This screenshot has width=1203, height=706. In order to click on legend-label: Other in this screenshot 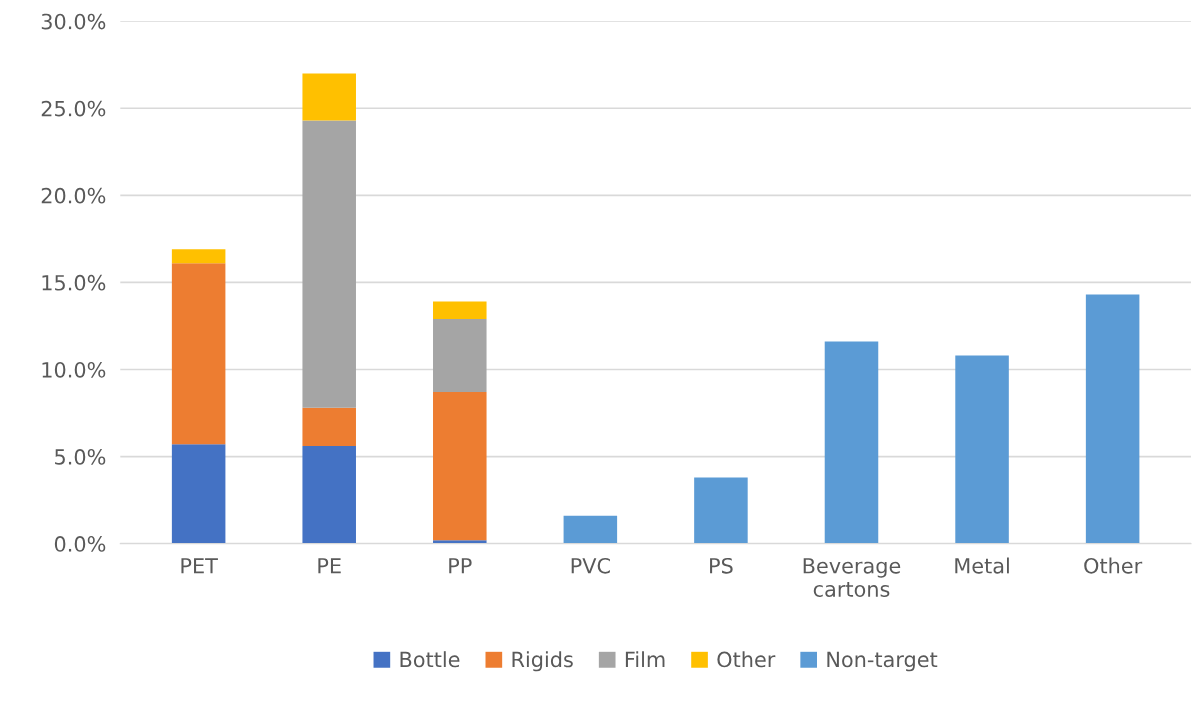, I will do `click(746, 659)`.